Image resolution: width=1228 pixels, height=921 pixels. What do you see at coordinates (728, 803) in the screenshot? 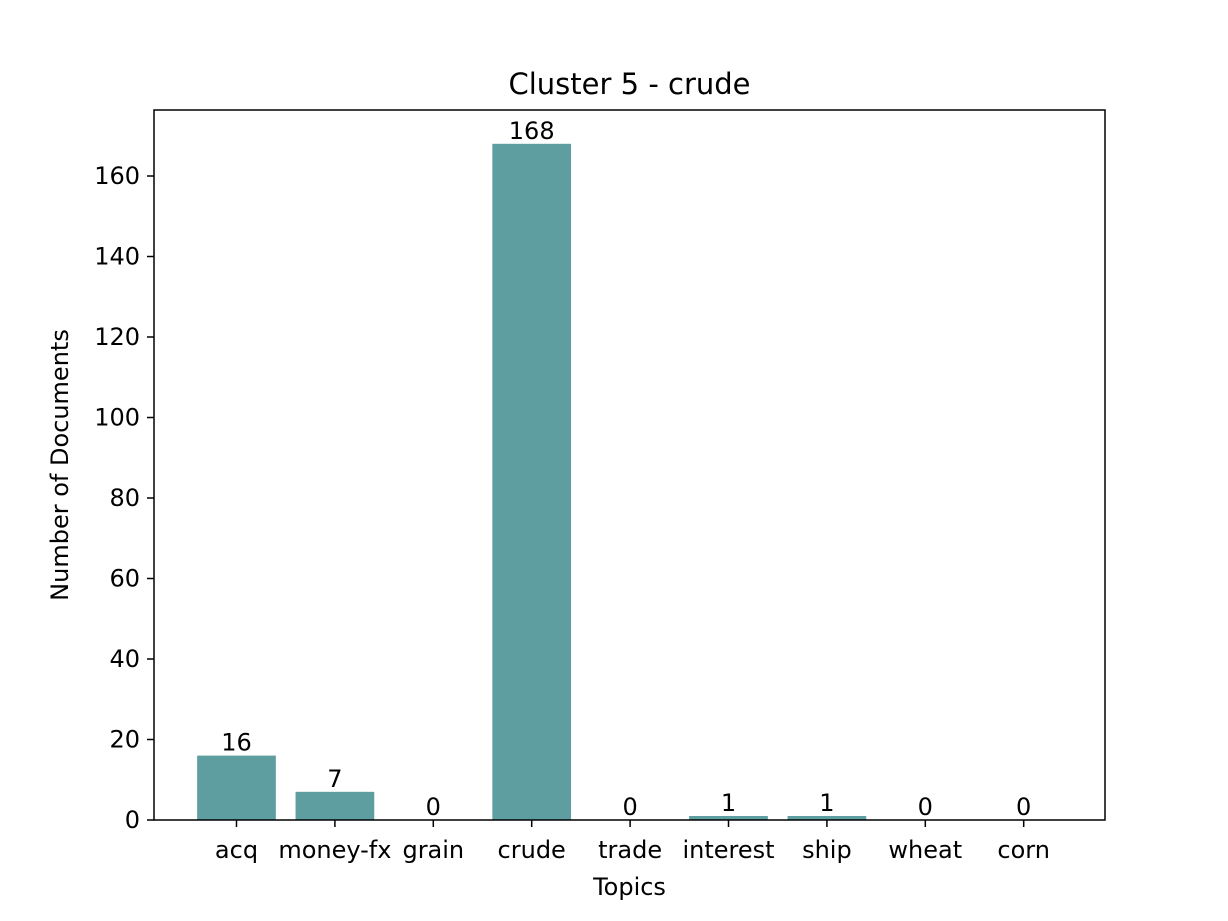
I see `data-label-interest: 1` at bounding box center [728, 803].